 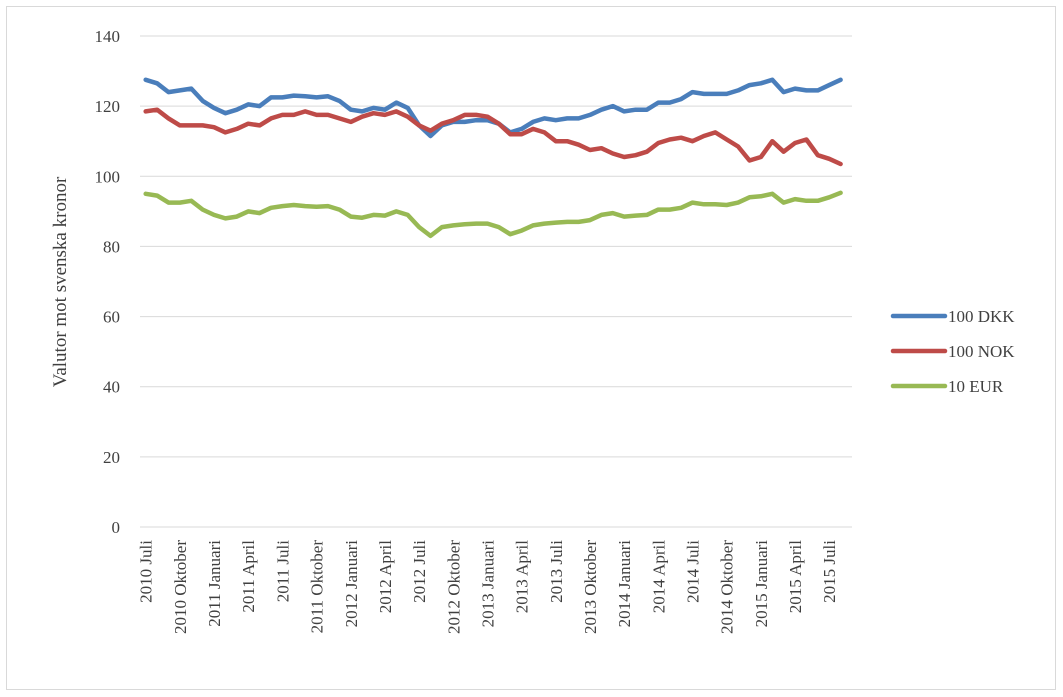 What do you see at coordinates (453, 587) in the screenshot?
I see `x-tick-label: 2012 Oktober` at bounding box center [453, 587].